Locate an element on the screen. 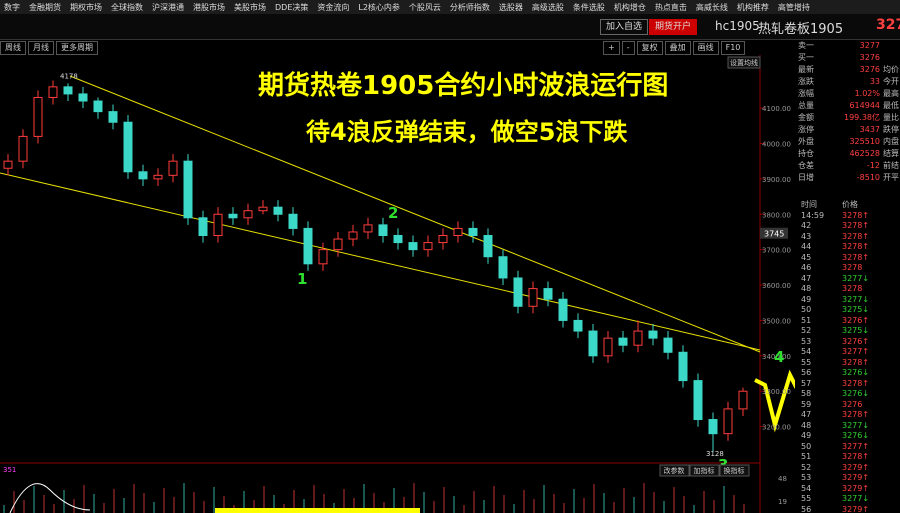 This screenshot has width=900, height=513. tool-button: + is located at coordinates (611, 48).